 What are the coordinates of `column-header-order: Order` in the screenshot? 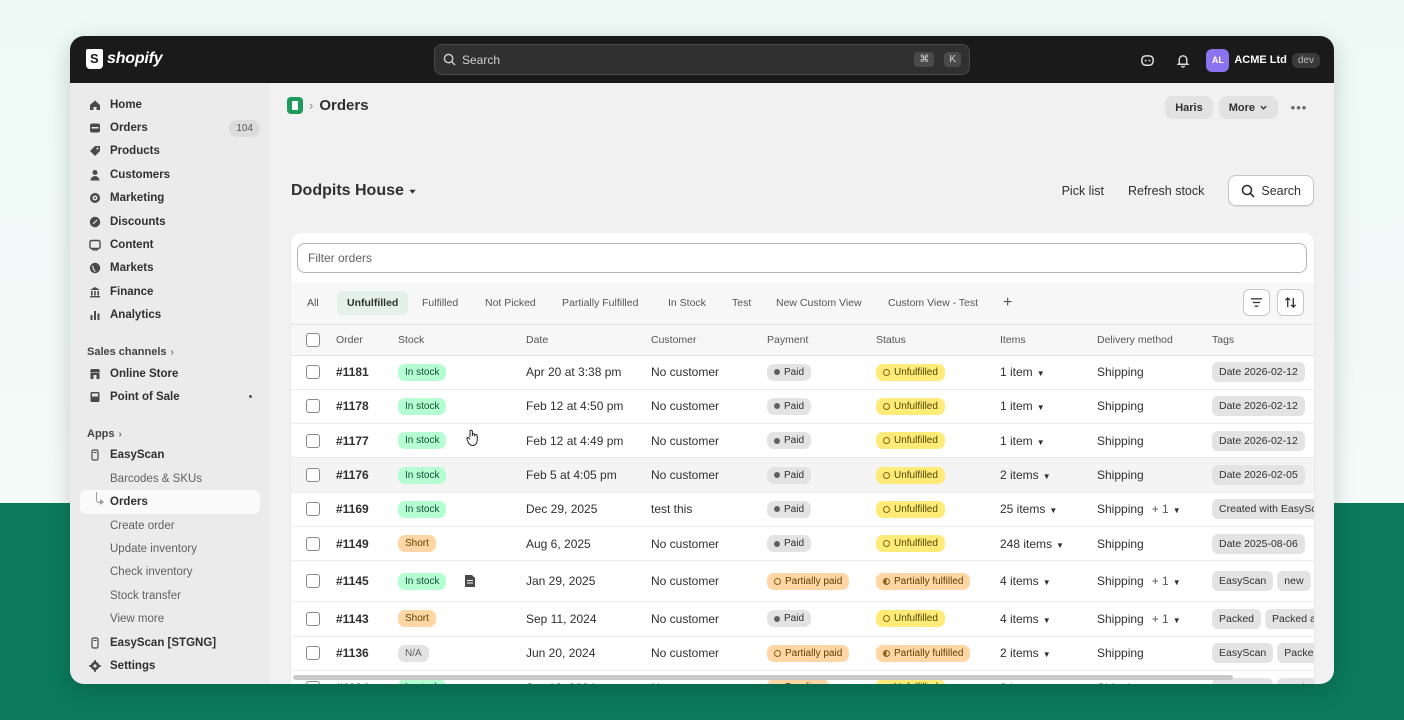 It's located at (367, 340).